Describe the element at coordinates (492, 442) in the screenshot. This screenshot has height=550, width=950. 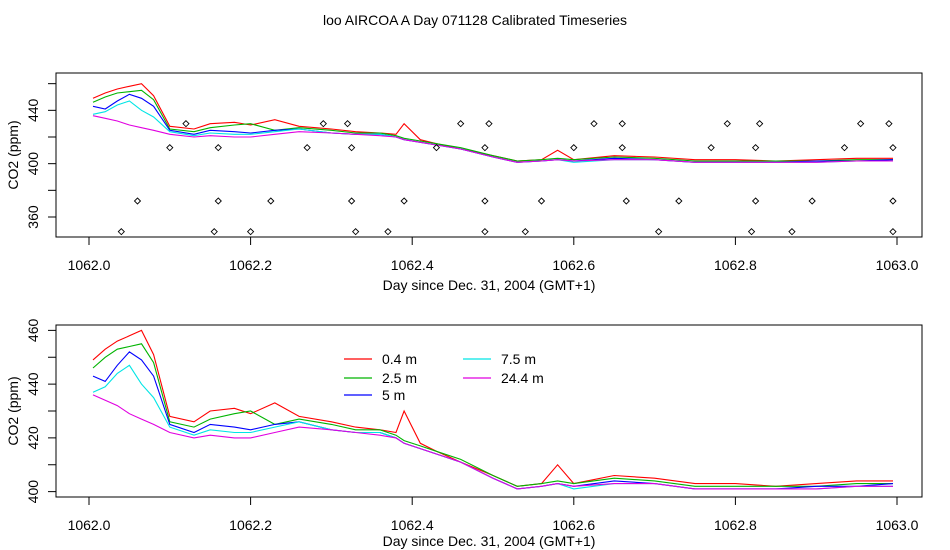
I see `bottom-series-line-24-4-m` at that location.